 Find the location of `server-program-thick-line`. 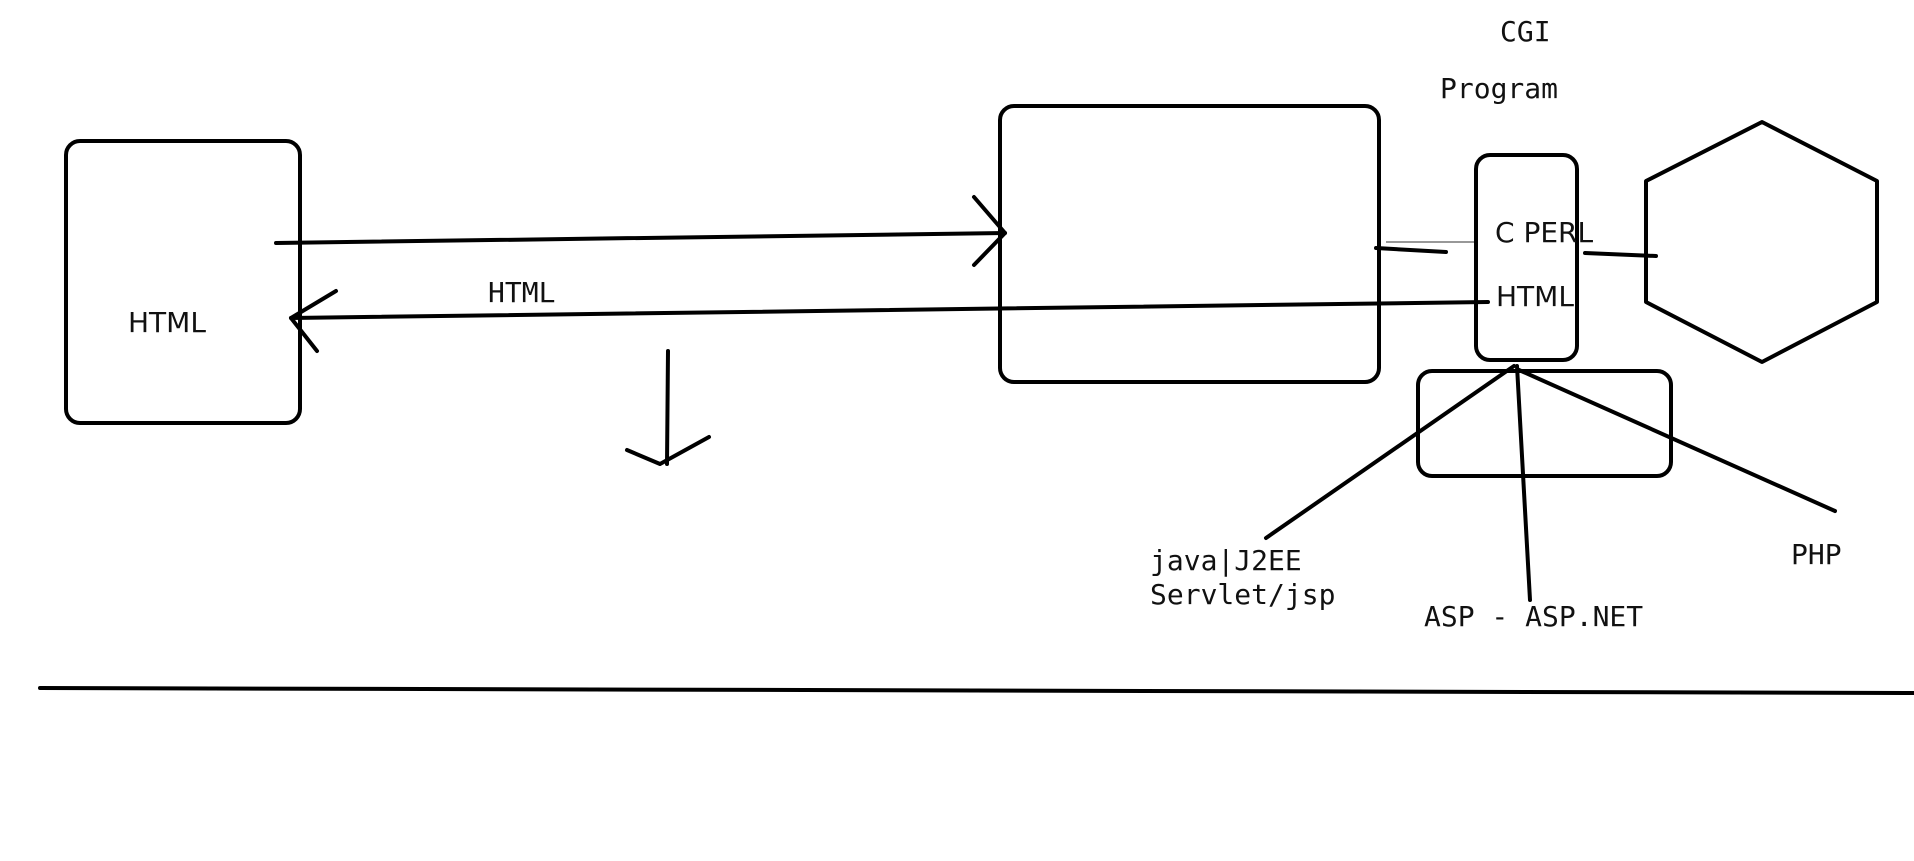

server-program-thick-line is located at coordinates (1411, 250).